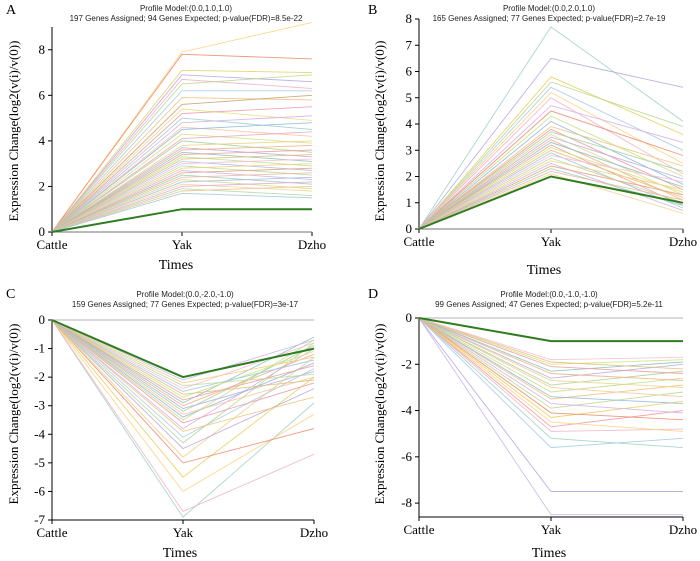 Image resolution: width=700 pixels, height=561 pixels. Describe the element at coordinates (406, 456) in the screenshot. I see `y-tick-label: -6` at that location.